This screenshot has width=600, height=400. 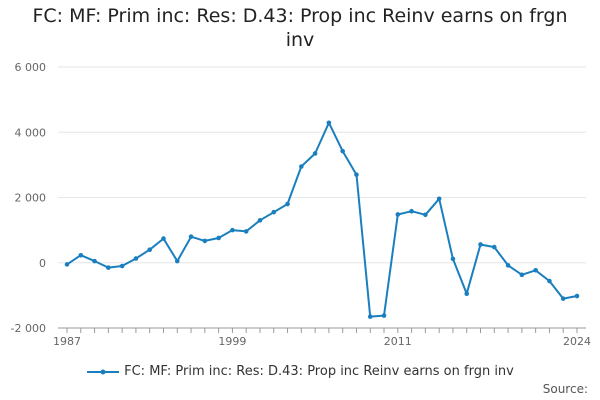 What do you see at coordinates (300, 40) in the screenshot?
I see `chart-title-line2: inv` at bounding box center [300, 40].